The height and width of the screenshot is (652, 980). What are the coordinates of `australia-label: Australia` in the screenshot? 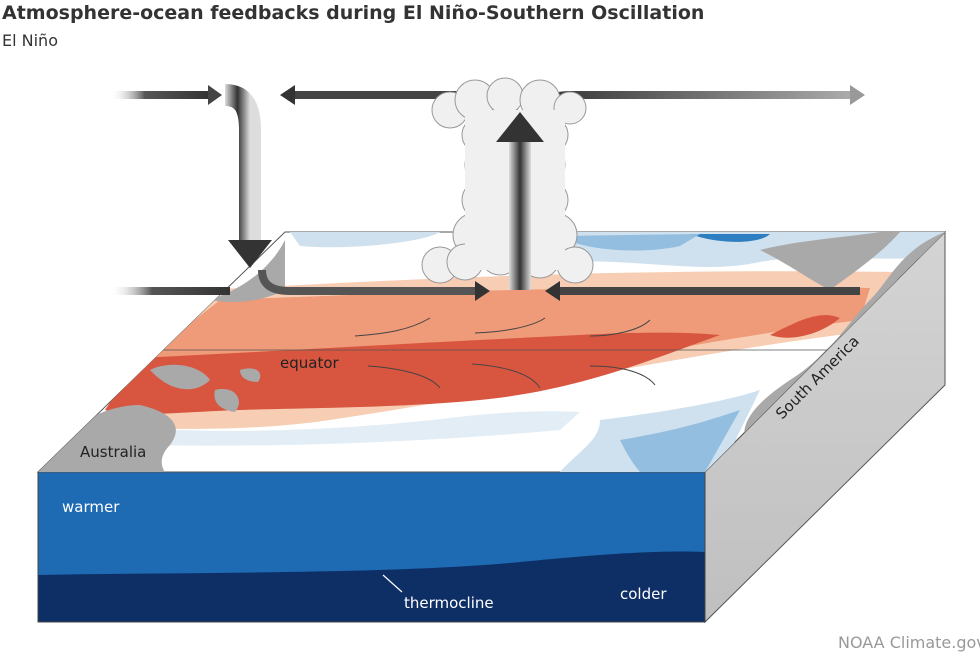 It's located at (113, 452).